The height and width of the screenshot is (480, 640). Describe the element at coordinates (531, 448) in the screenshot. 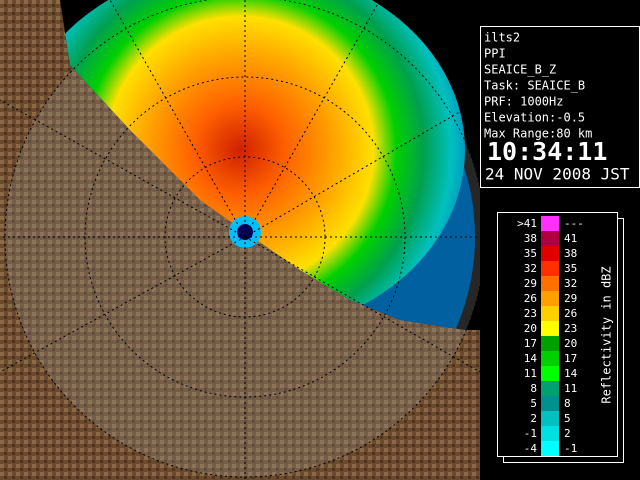

I see `legend-low: -4` at that location.